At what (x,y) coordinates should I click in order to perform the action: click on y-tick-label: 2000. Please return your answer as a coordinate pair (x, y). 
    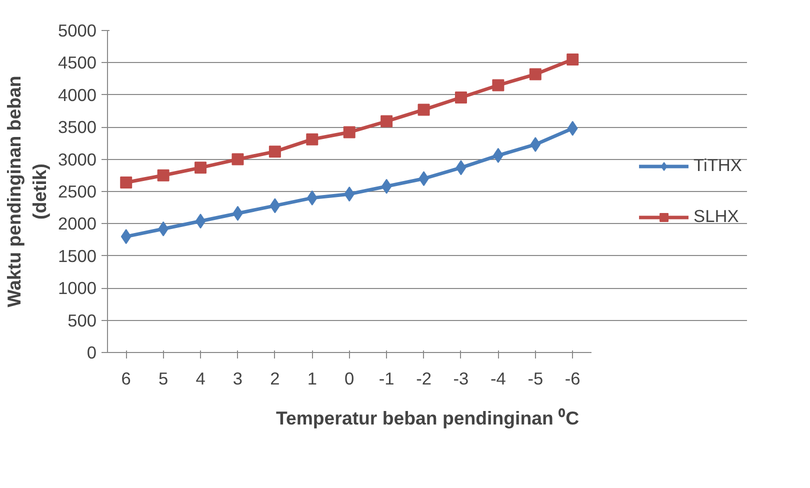
    Looking at the image, I should click on (77, 224).